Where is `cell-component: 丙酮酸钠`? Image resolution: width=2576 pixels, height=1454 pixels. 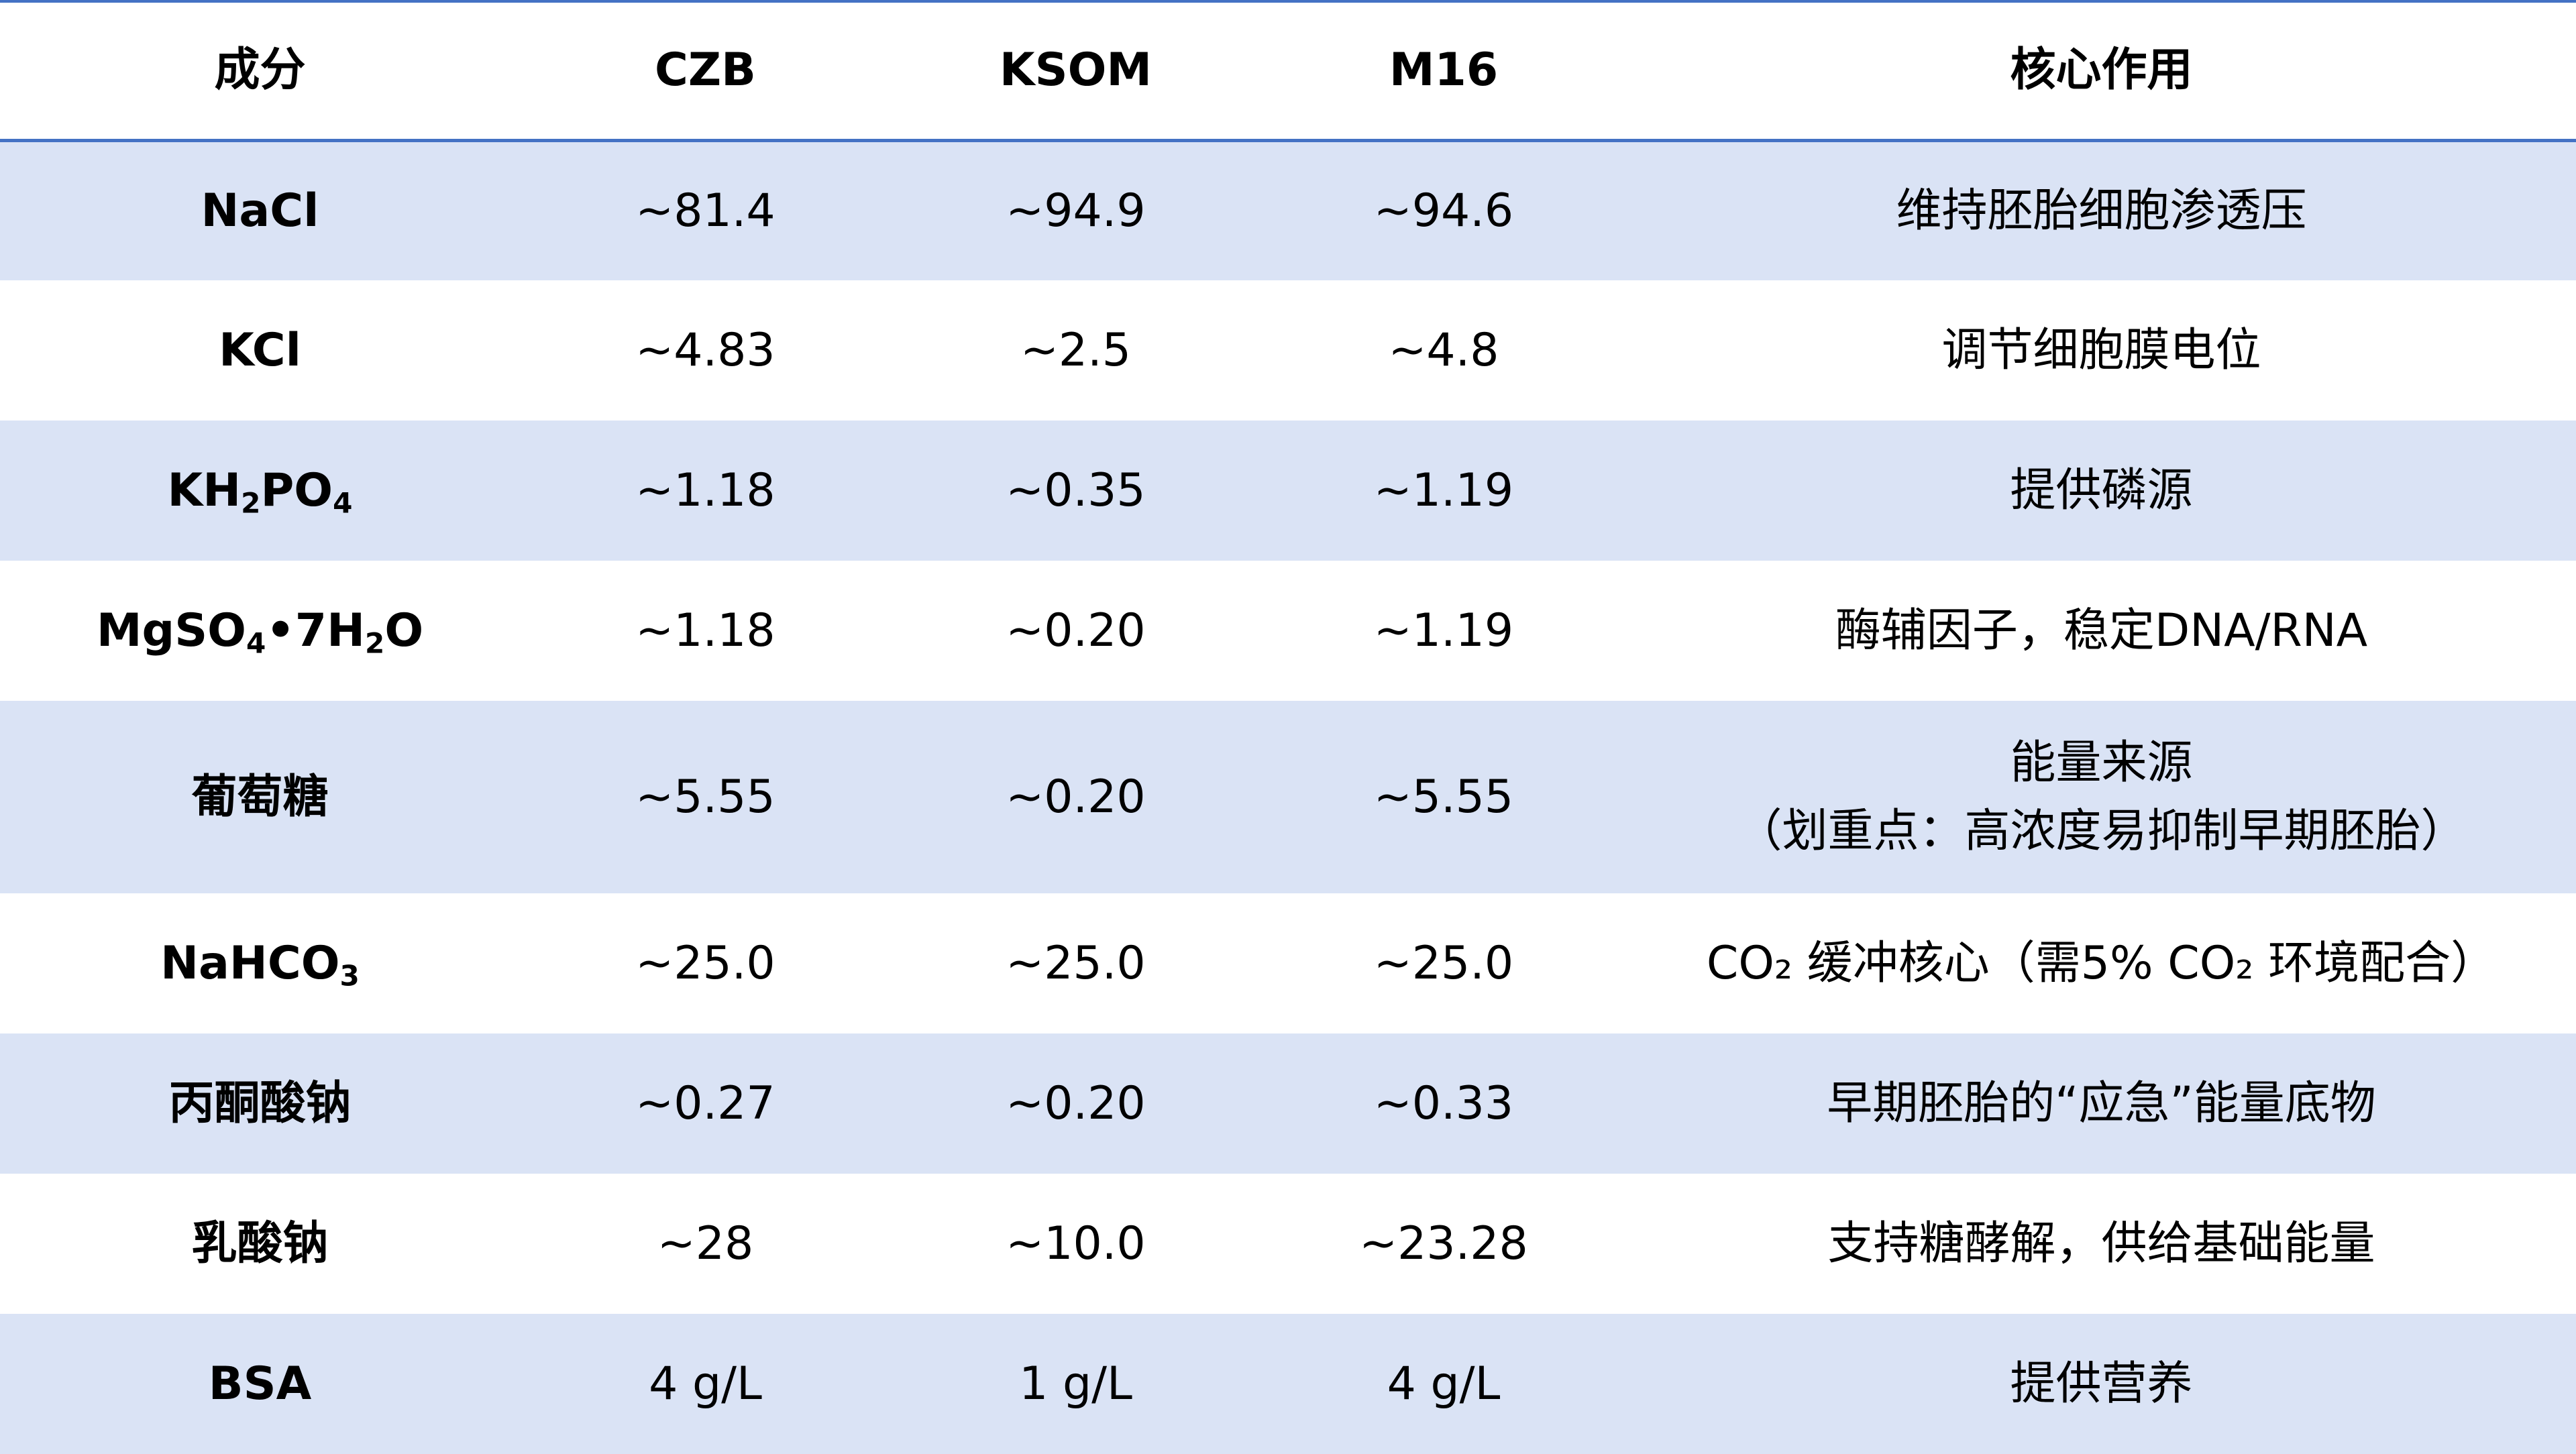 cell-component: 丙酮酸钠 is located at coordinates (260, 1103).